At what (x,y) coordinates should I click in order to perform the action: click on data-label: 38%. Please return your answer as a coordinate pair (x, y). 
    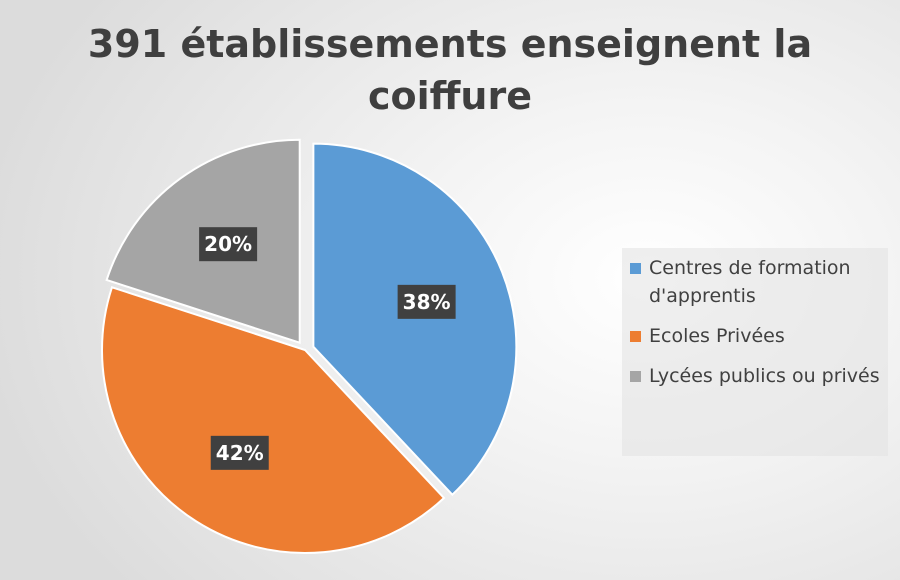
    Looking at the image, I should click on (426, 301).